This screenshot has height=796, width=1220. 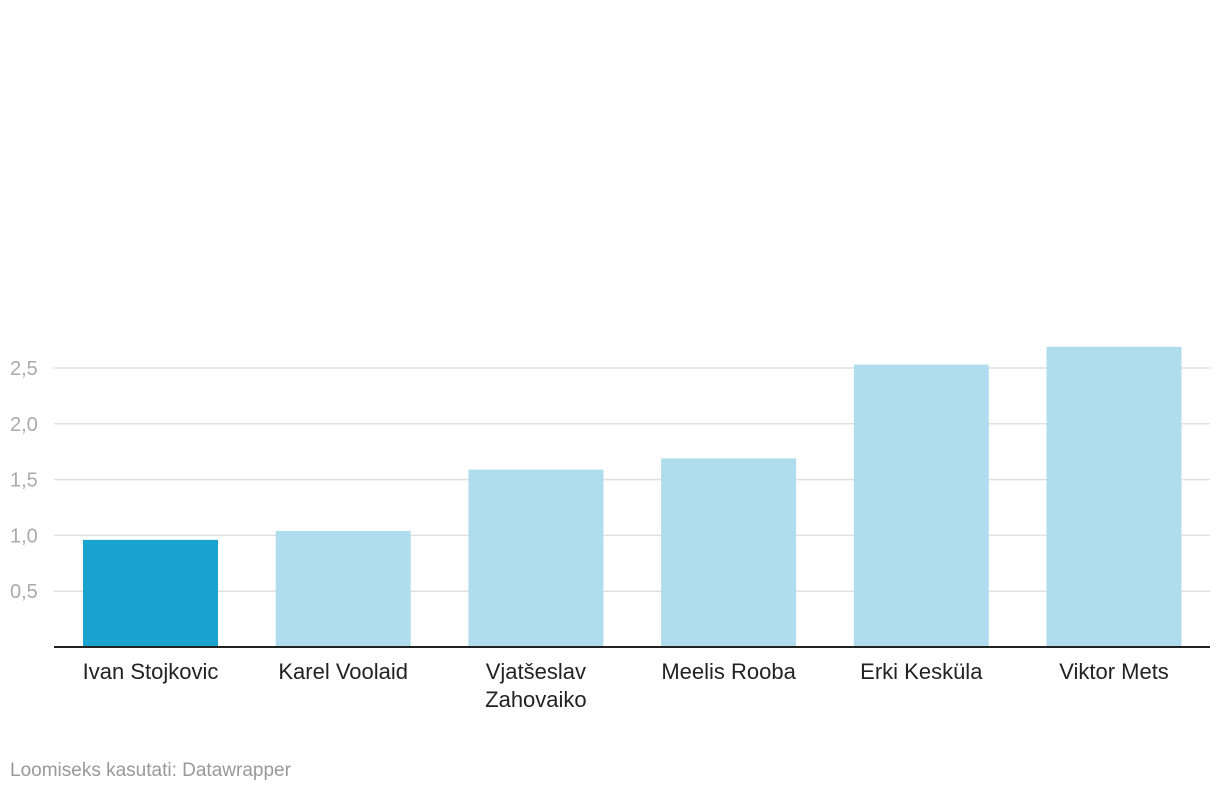 I want to click on x-tick-label: Viktor Mets, so click(x=1114, y=671).